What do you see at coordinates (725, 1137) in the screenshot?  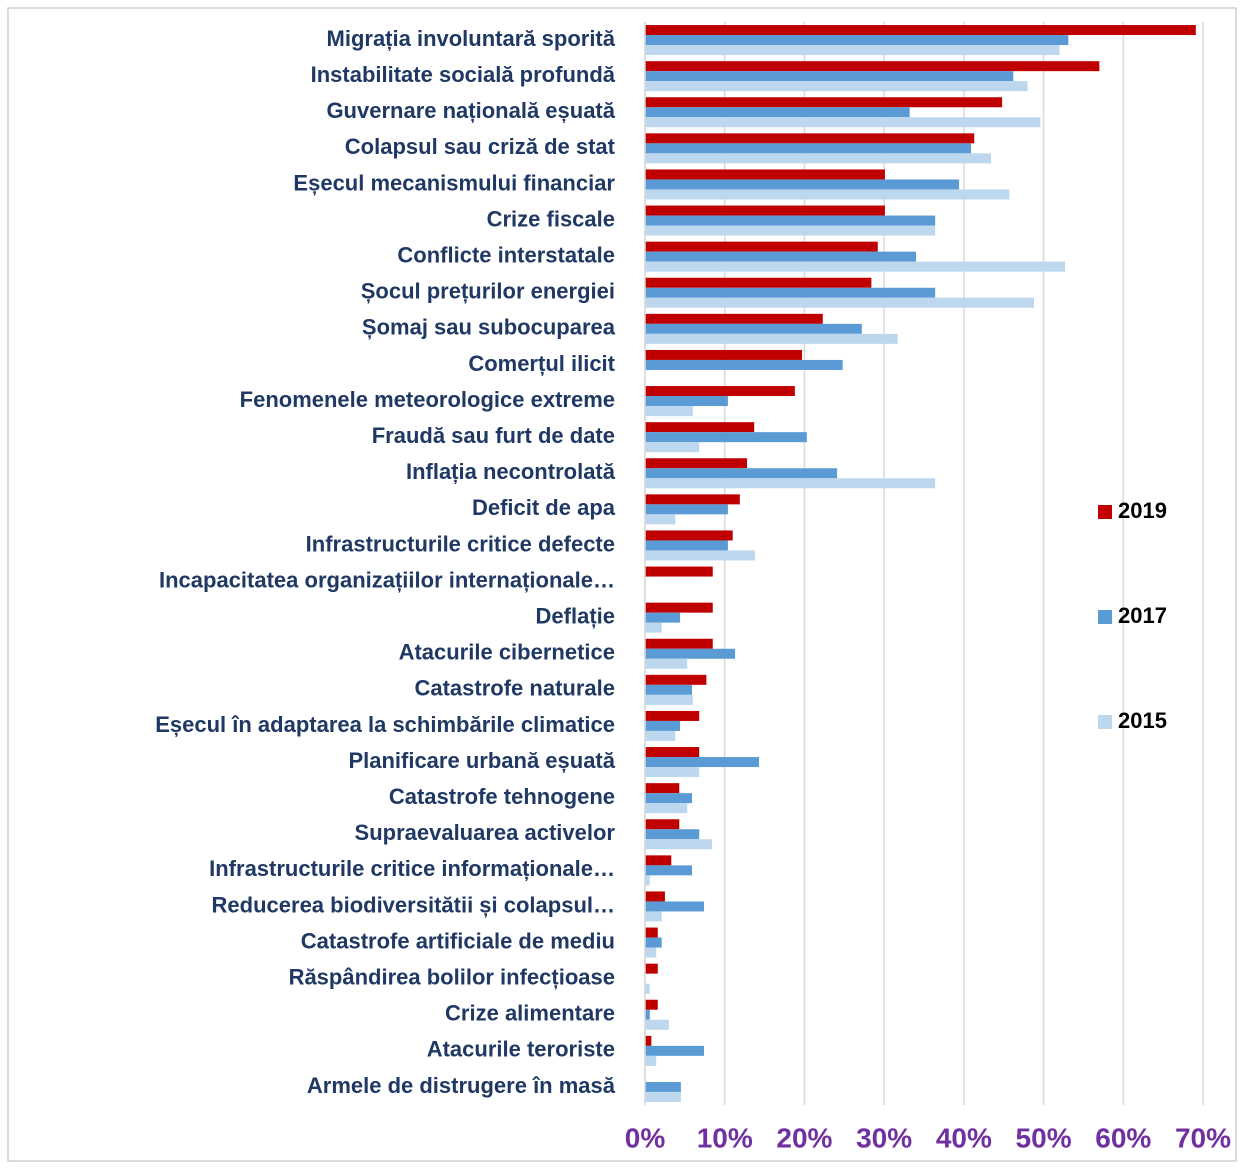 I see `x-tick-label: 10%` at bounding box center [725, 1137].